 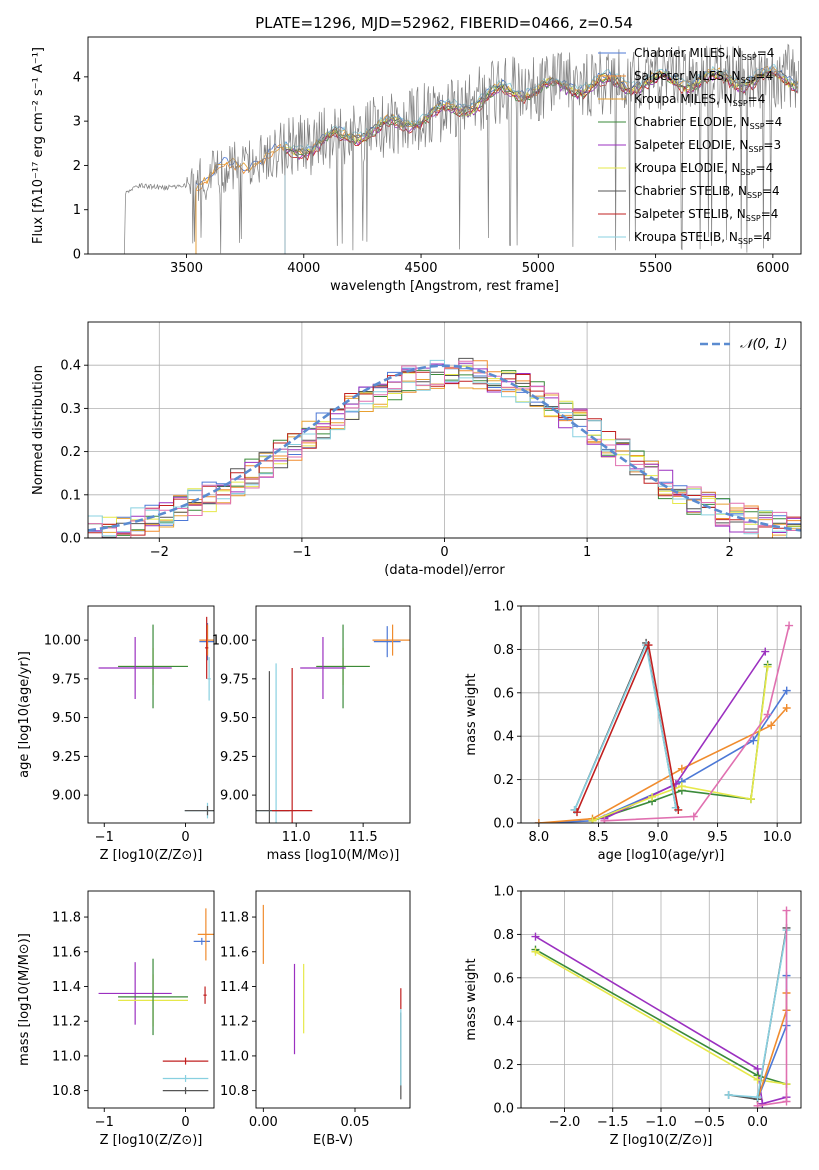 What do you see at coordinates (333, 1140) in the screenshot?
I see `x-axis-label: E(B-V)` at bounding box center [333, 1140].